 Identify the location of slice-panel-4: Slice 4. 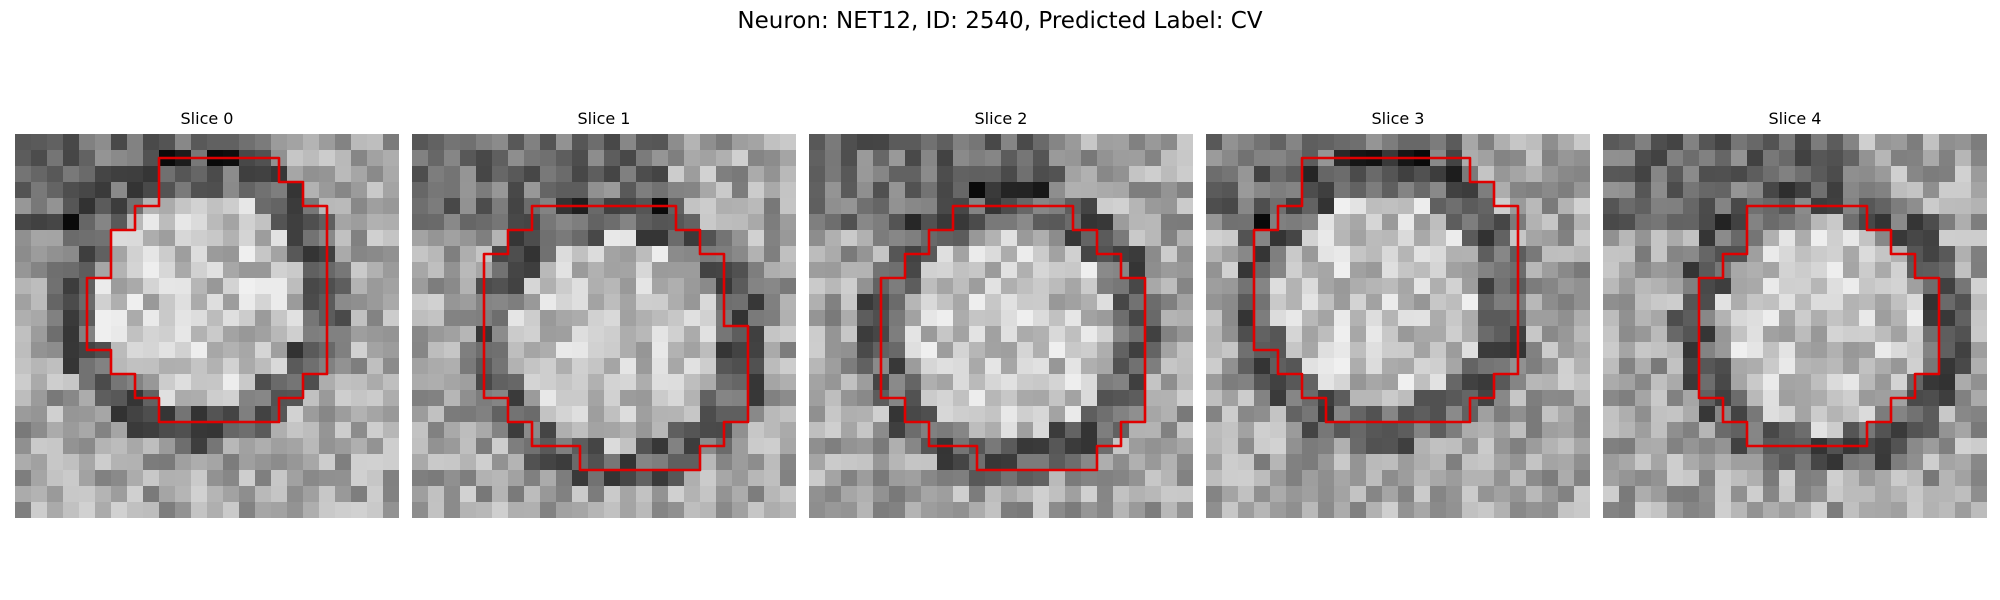
(1795, 313).